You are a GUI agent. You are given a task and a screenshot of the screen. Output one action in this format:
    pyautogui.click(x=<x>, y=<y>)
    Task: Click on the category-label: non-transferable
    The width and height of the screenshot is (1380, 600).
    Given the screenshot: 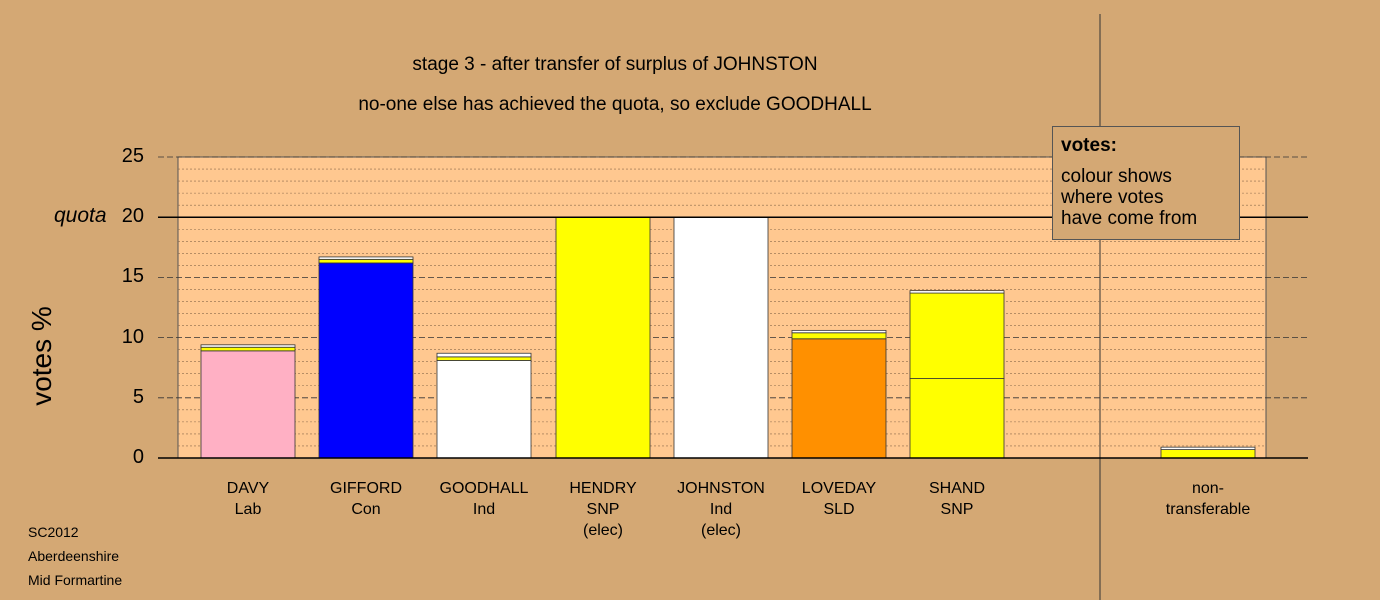 What is the action you would take?
    pyautogui.click(x=1208, y=499)
    